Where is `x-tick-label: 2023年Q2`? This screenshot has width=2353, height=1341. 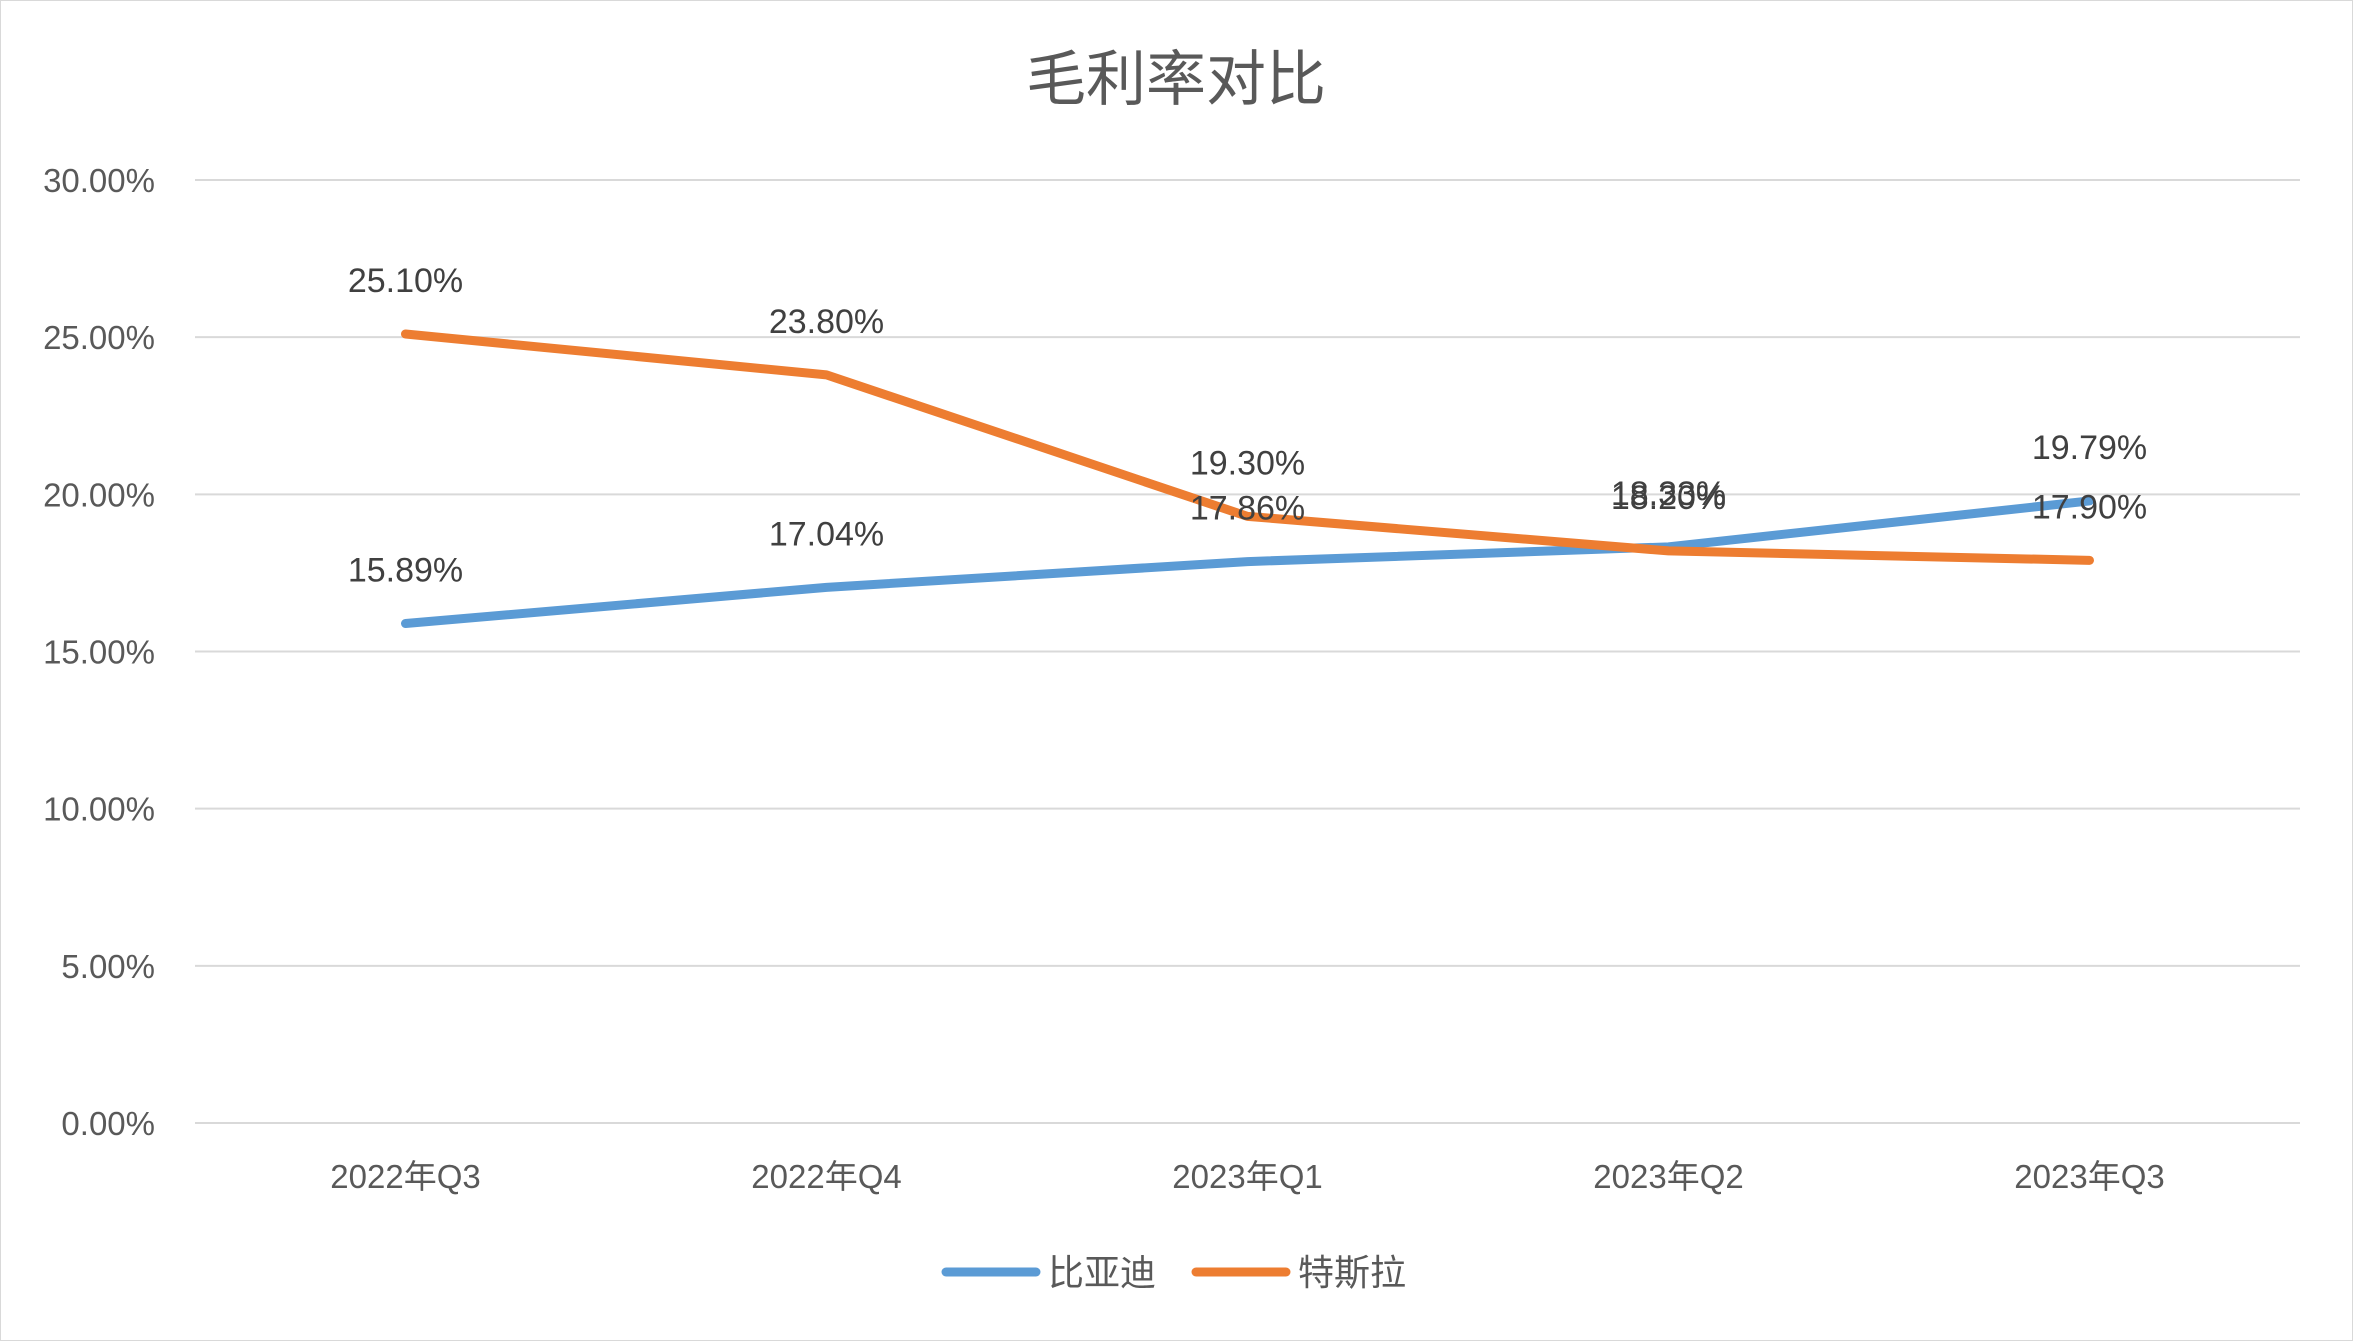 x-tick-label: 2023年Q2 is located at coordinates (1668, 1176).